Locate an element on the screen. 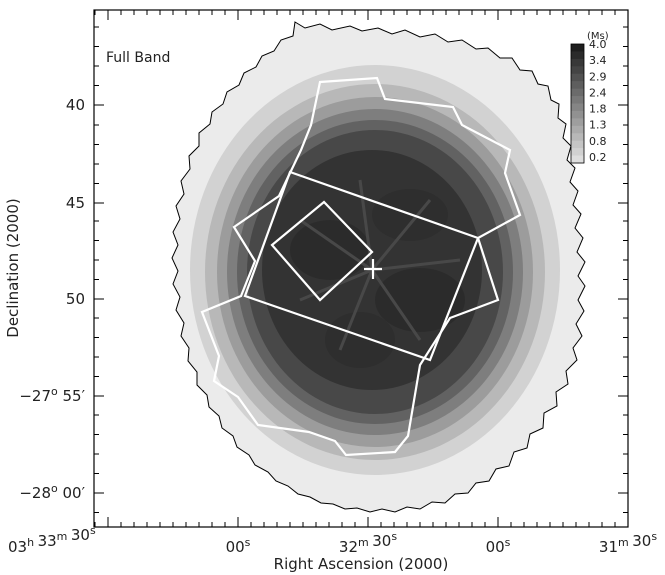 This screenshot has width=665, height=575. aimpoint-cross is located at coordinates (373, 269).